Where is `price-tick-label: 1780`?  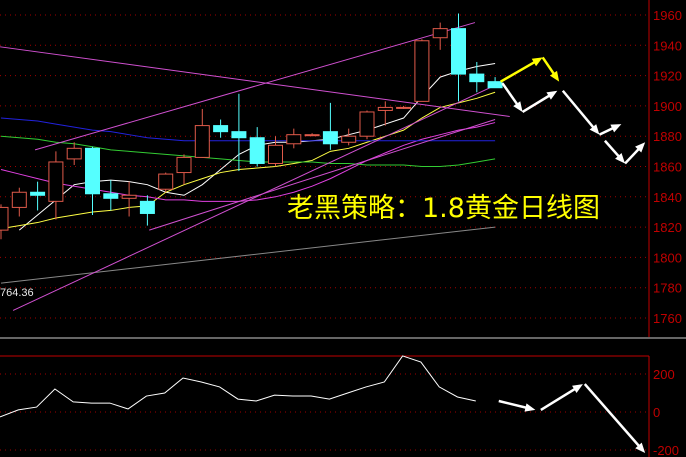
price-tick-label: 1780 is located at coordinates (667, 288).